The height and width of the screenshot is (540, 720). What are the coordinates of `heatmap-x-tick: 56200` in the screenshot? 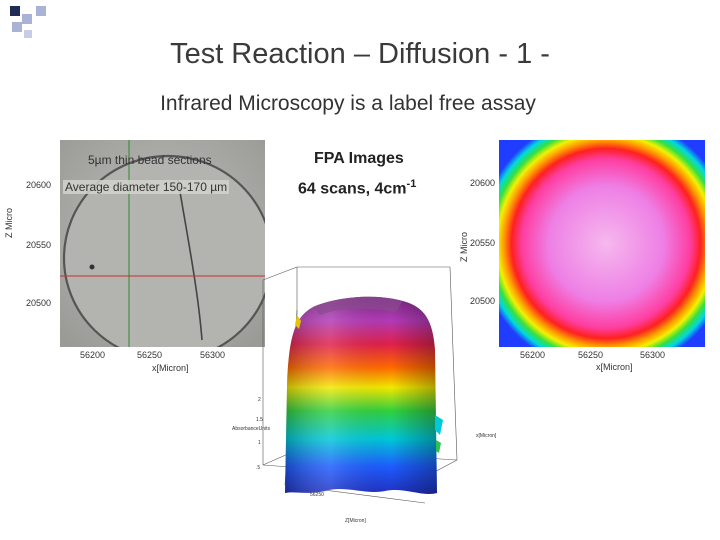 It's located at (533, 355).